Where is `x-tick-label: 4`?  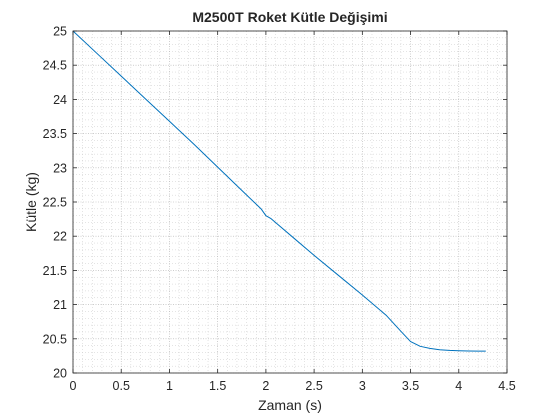
x-tick-label: 4 is located at coordinates (458, 386).